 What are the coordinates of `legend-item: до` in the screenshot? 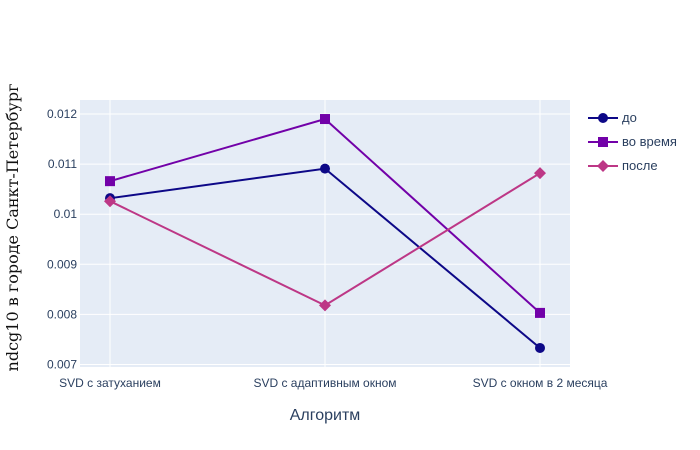 It's located at (612, 117).